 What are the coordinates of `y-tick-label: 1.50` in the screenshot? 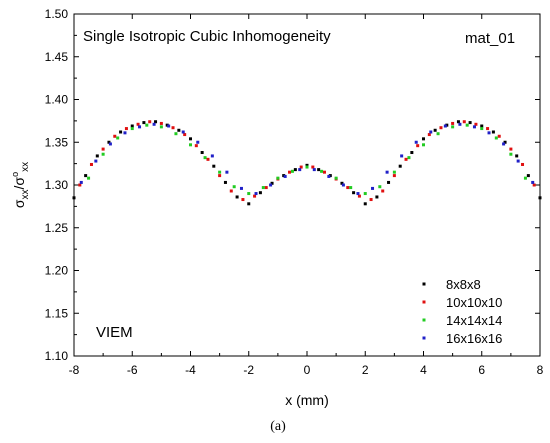 It's located at (57, 14).